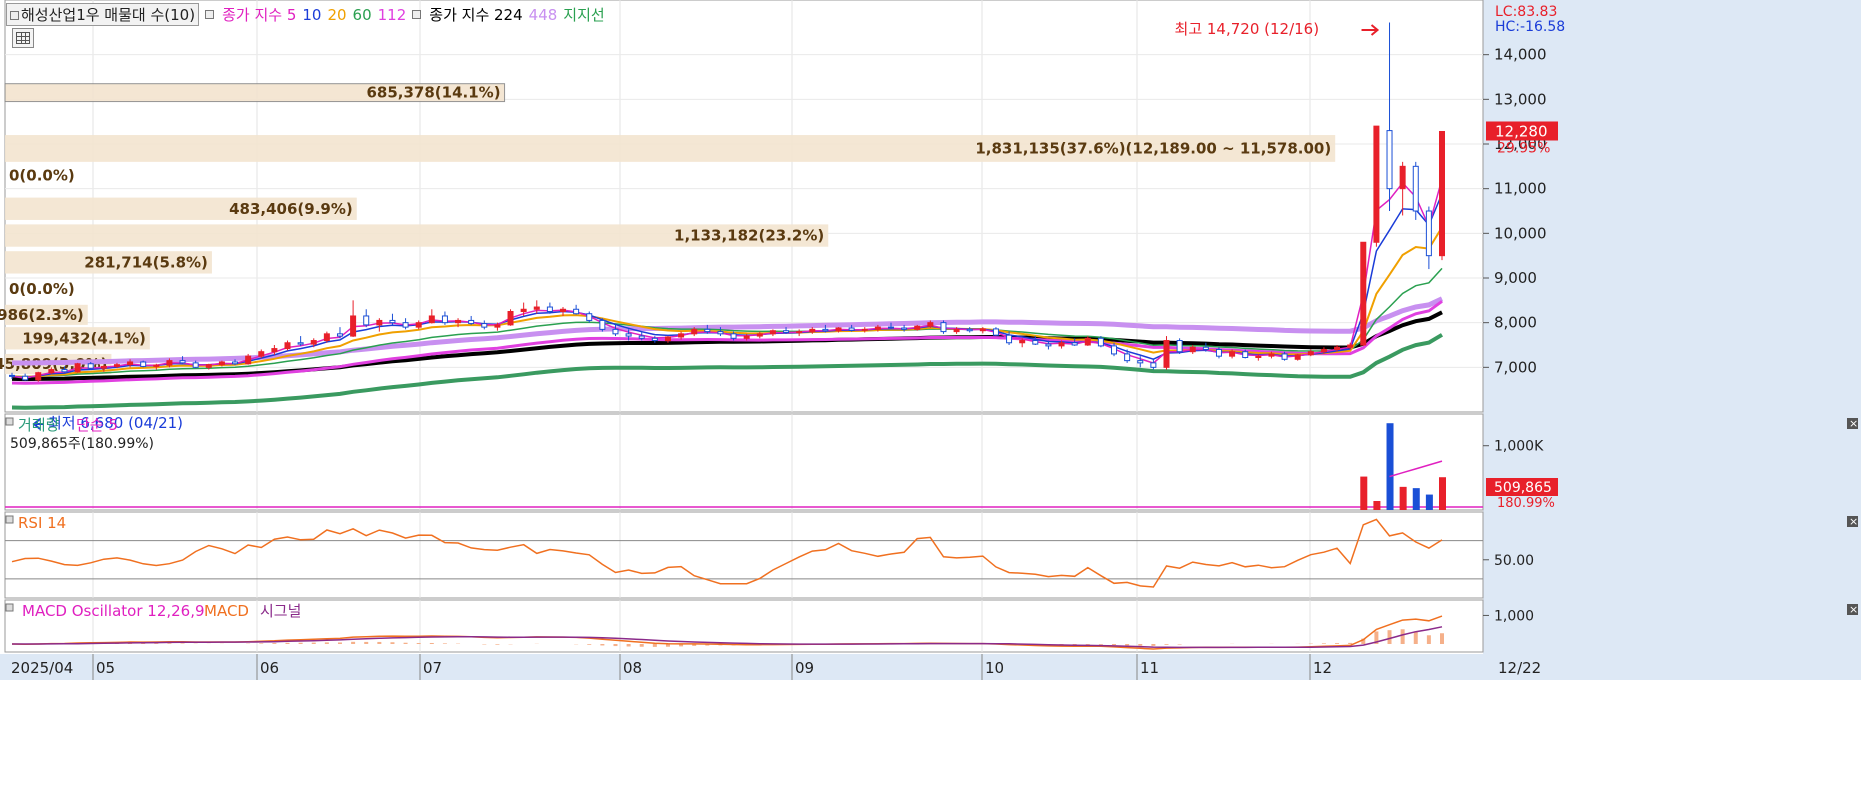 The width and height of the screenshot is (1861, 806). I want to click on macd-title: MACD Oscillator 12,26,9, so click(113, 611).